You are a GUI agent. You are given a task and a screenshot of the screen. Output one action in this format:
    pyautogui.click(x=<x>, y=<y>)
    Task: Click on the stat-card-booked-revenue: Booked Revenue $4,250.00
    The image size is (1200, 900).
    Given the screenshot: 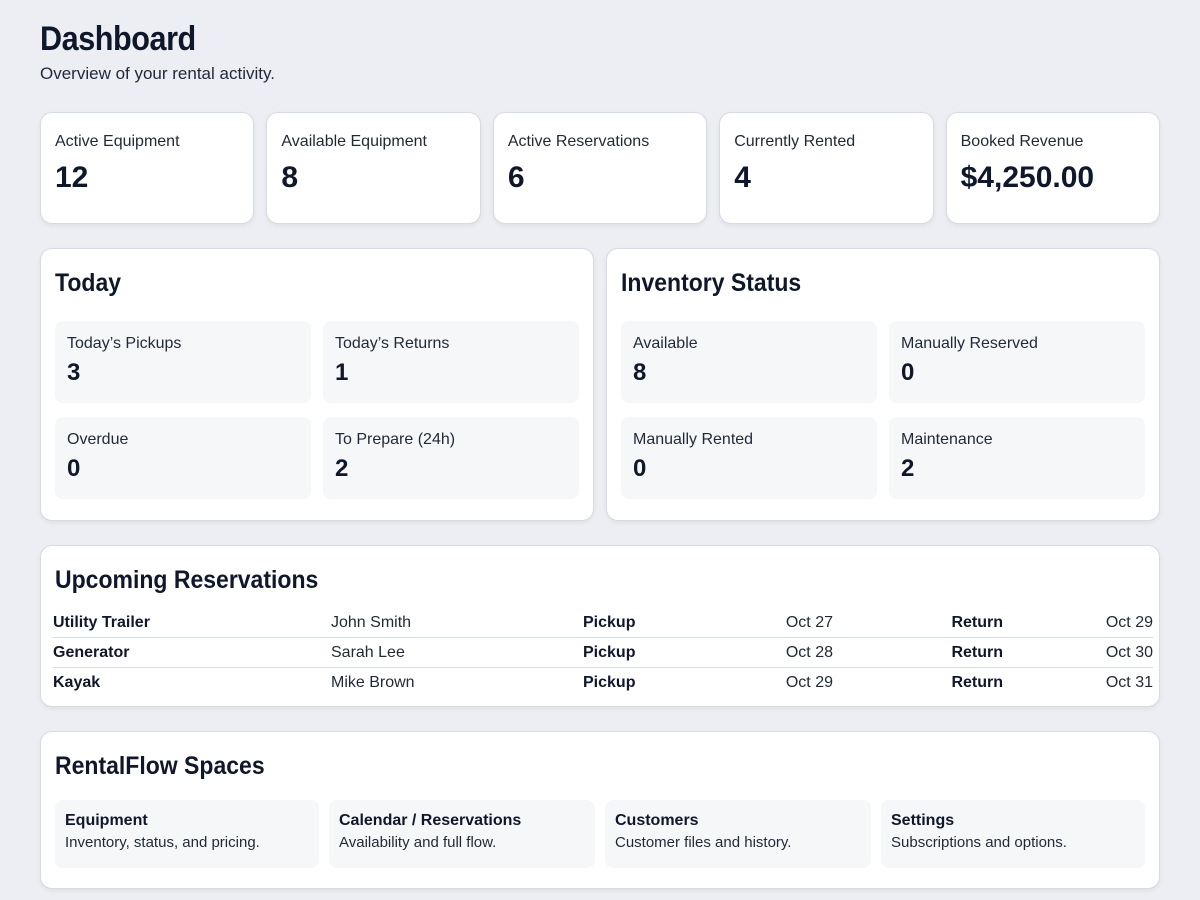 What is the action you would take?
    pyautogui.click(x=1053, y=168)
    